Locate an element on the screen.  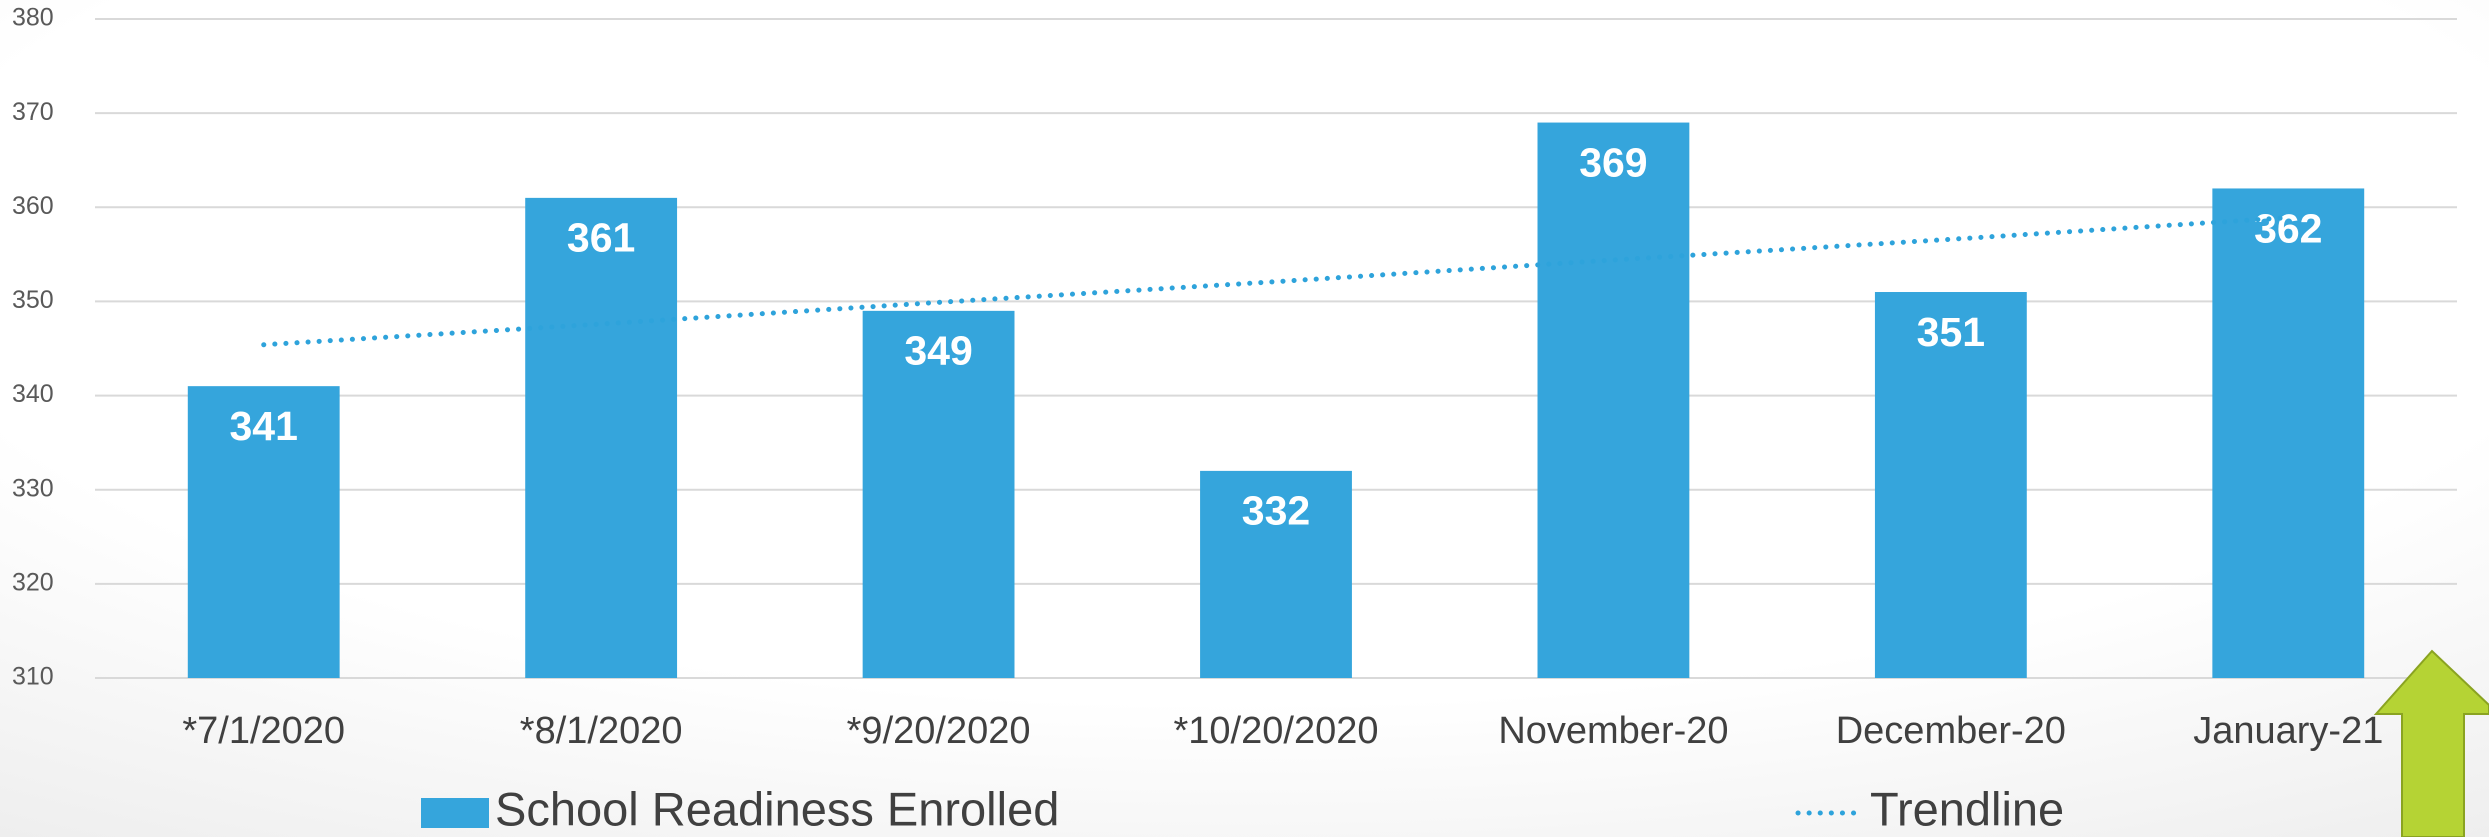
data-label: 362 is located at coordinates (2288, 228).